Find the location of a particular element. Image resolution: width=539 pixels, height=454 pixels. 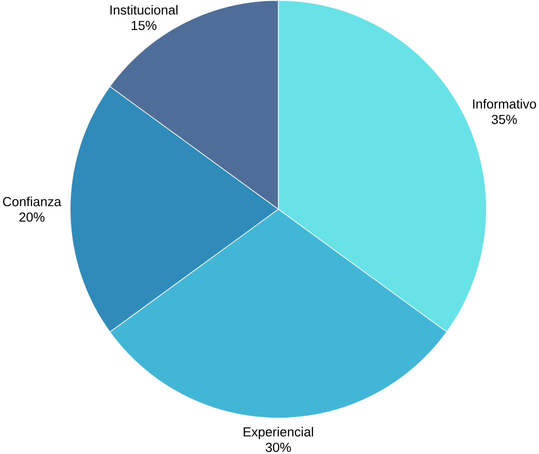

slice-label: Experiencial is located at coordinates (279, 432).